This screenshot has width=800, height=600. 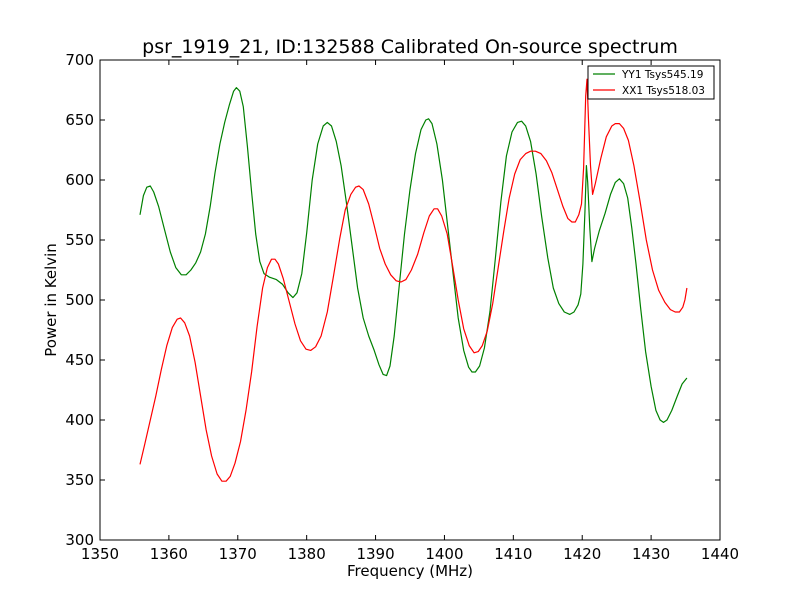 I want to click on x-axis-label: Frequency (MHz), so click(x=410, y=571).